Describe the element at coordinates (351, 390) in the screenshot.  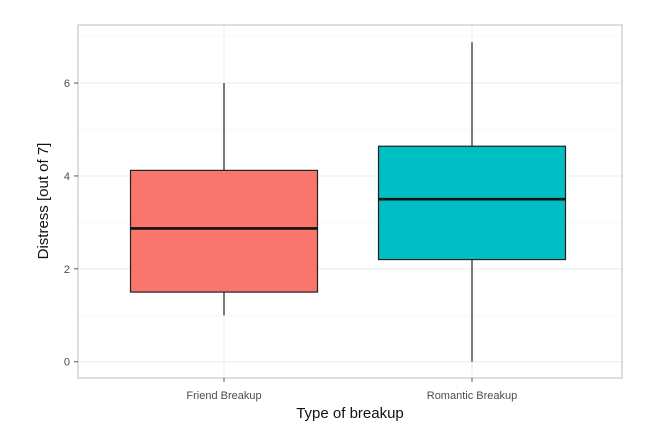
I see `x-axis-ticks: Friend Breakup Romantic Breakup` at that location.